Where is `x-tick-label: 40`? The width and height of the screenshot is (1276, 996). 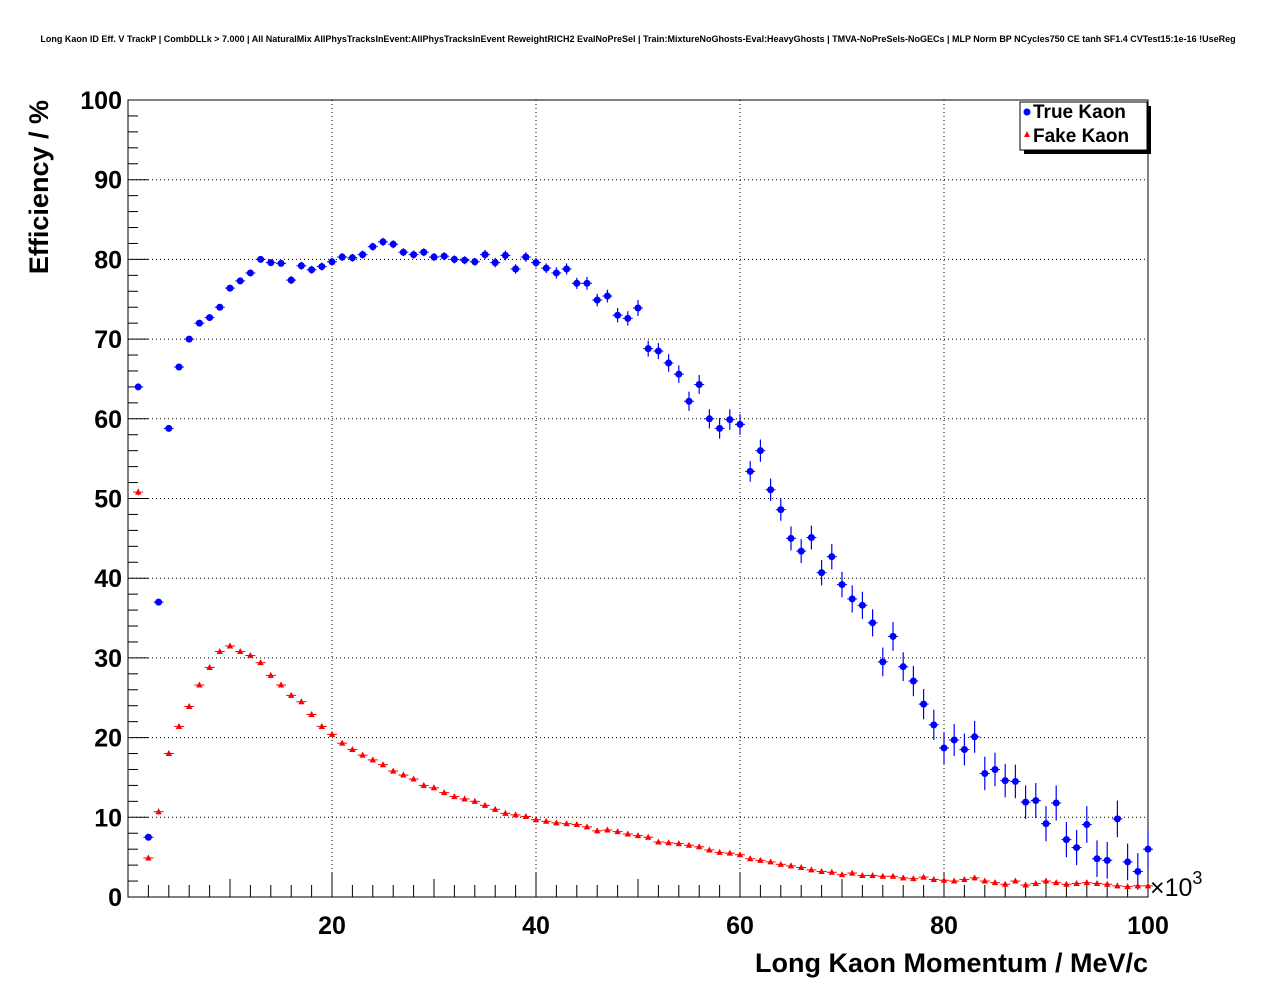
x-tick-label: 40 is located at coordinates (536, 926).